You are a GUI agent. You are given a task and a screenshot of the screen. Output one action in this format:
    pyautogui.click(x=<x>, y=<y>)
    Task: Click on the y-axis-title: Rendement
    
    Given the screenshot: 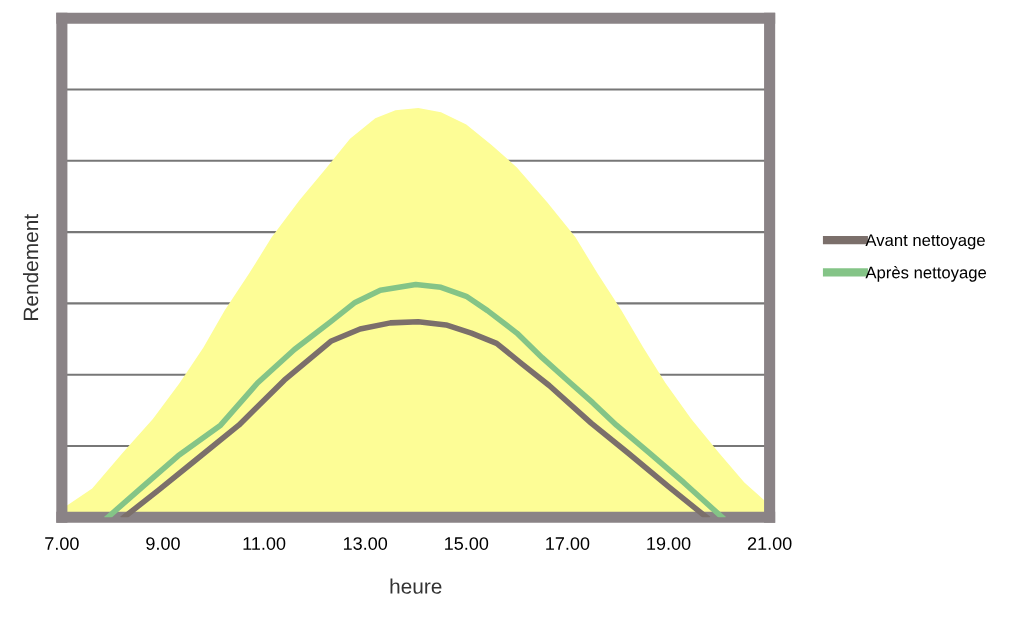 What is the action you would take?
    pyautogui.click(x=30, y=267)
    